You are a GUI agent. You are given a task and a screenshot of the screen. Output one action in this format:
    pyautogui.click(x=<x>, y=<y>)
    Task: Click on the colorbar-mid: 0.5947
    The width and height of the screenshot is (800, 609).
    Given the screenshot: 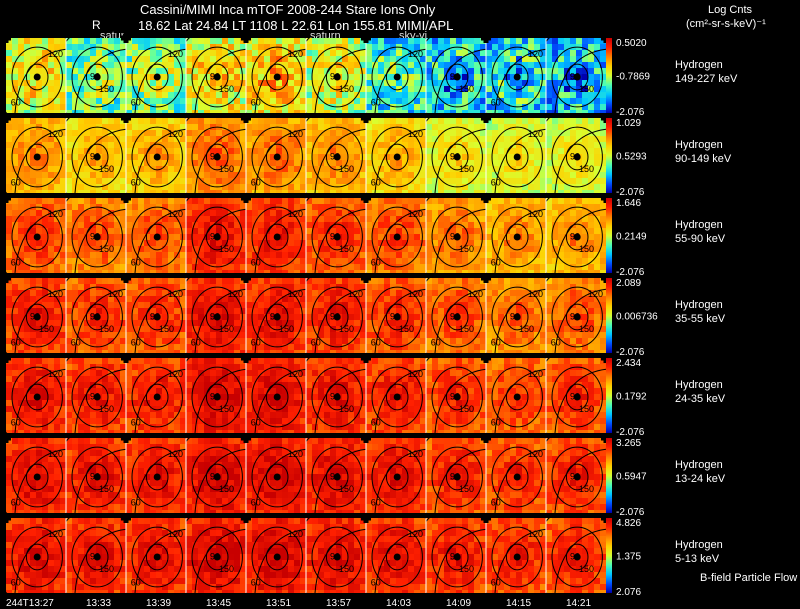 What is the action you would take?
    pyautogui.click(x=631, y=477)
    